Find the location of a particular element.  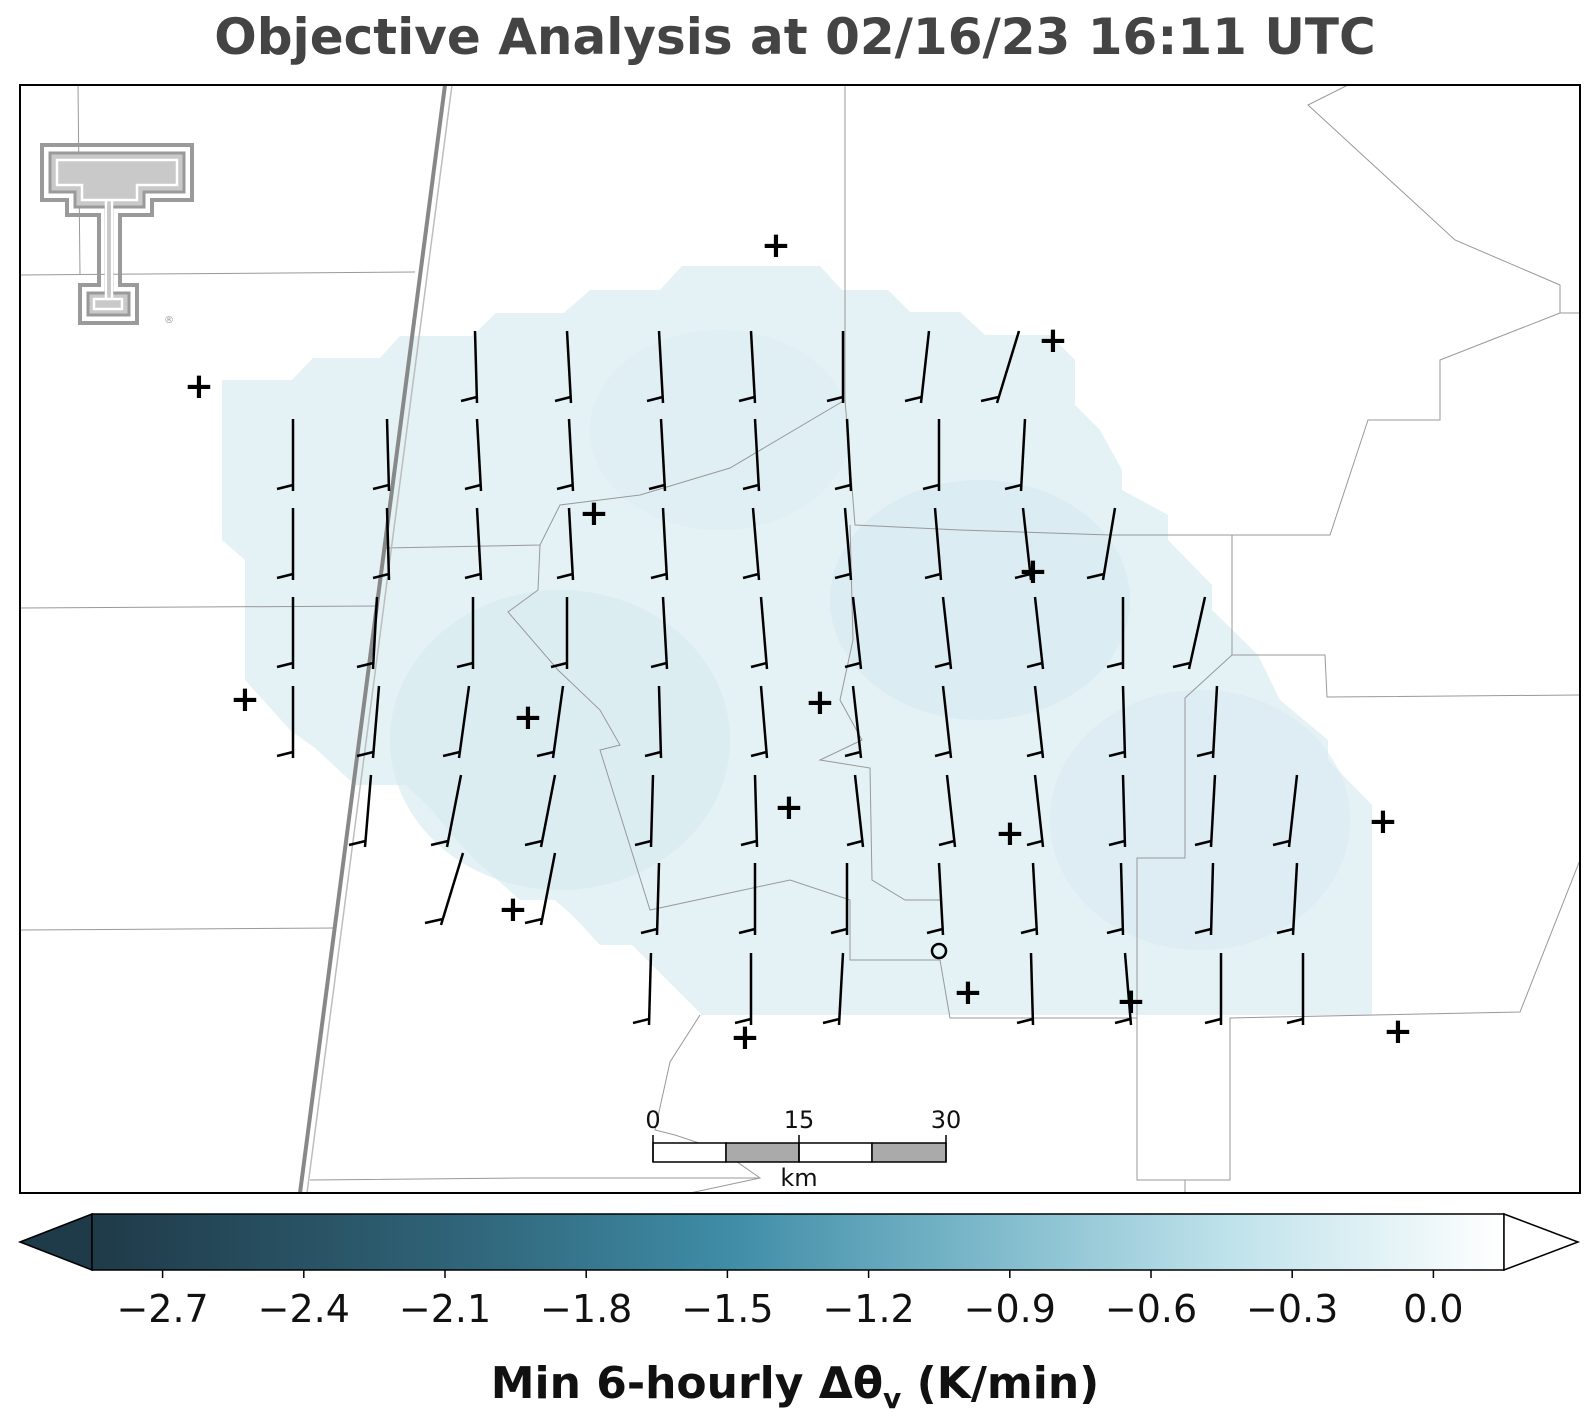

colorbar-label-sub: v is located at coordinates (892, 1398).